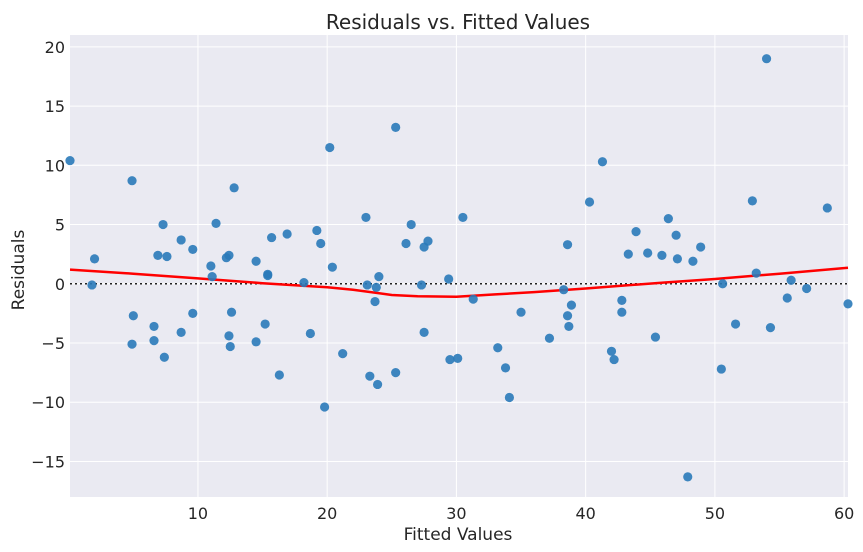 The height and width of the screenshot is (552, 863). What do you see at coordinates (521, 513) in the screenshot?
I see `x-tick-labels: 10 20 30 40 50 60` at bounding box center [521, 513].